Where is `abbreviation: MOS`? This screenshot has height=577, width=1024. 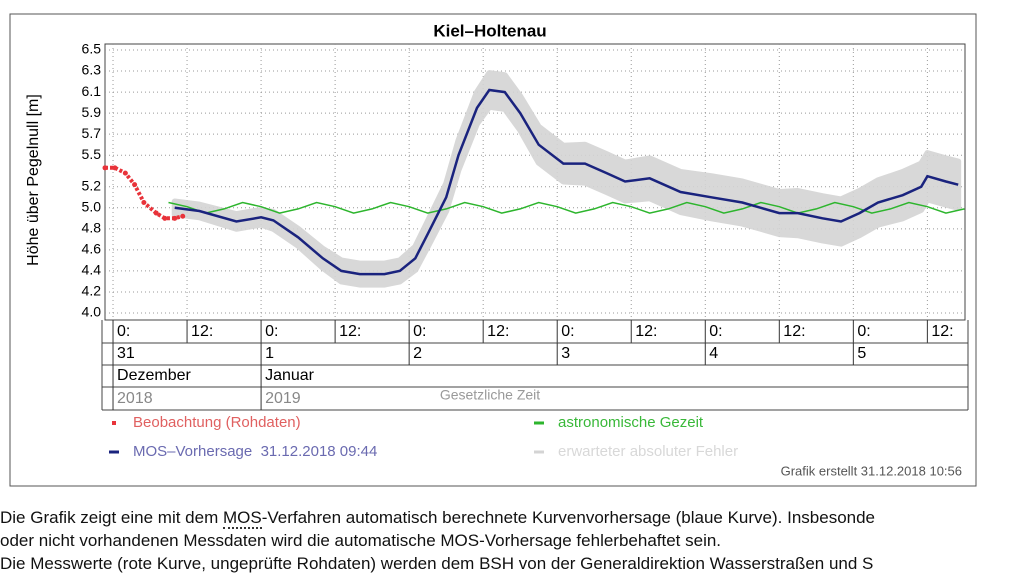
abbreviation: MOS is located at coordinates (242, 518).